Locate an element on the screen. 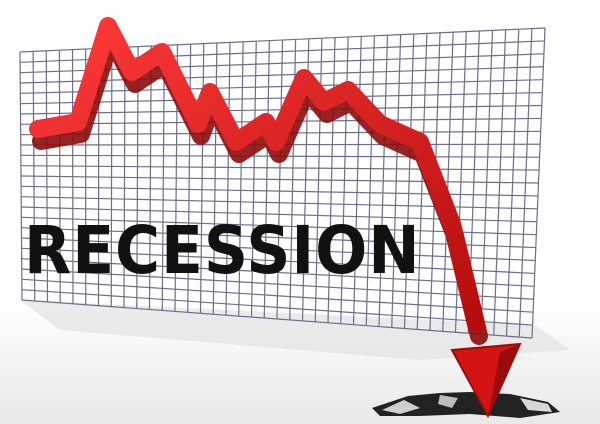  grid-shadow is located at coordinates (295, 330).